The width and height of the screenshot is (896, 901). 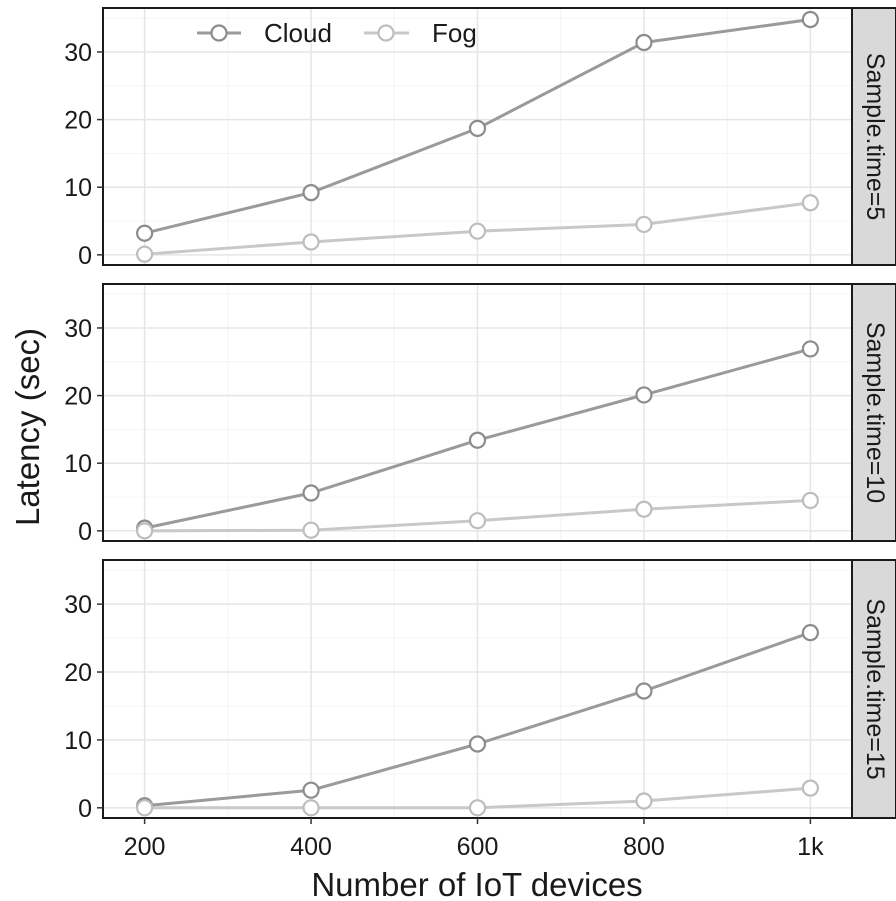 I want to click on facet-strip-label: Sample.time=15, so click(x=875, y=688).